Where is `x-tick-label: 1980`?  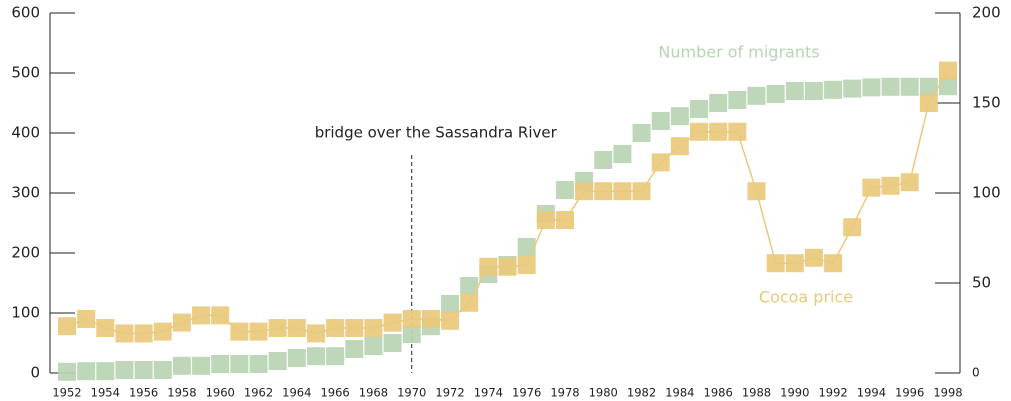
x-tick-label: 1980 is located at coordinates (603, 393).